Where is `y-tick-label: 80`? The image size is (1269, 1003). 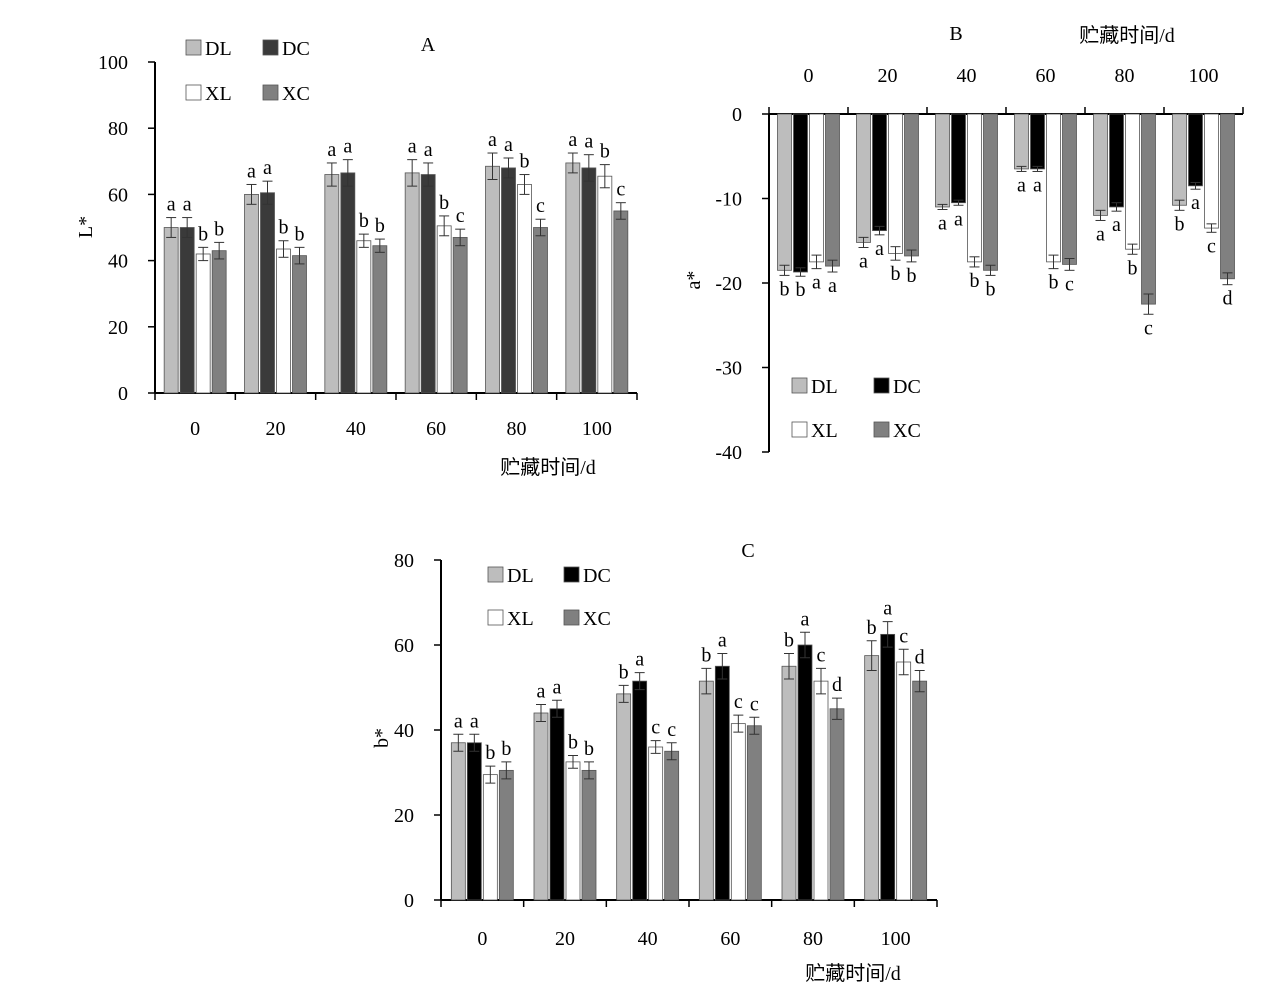
y-tick-label: 80 is located at coordinates (118, 129).